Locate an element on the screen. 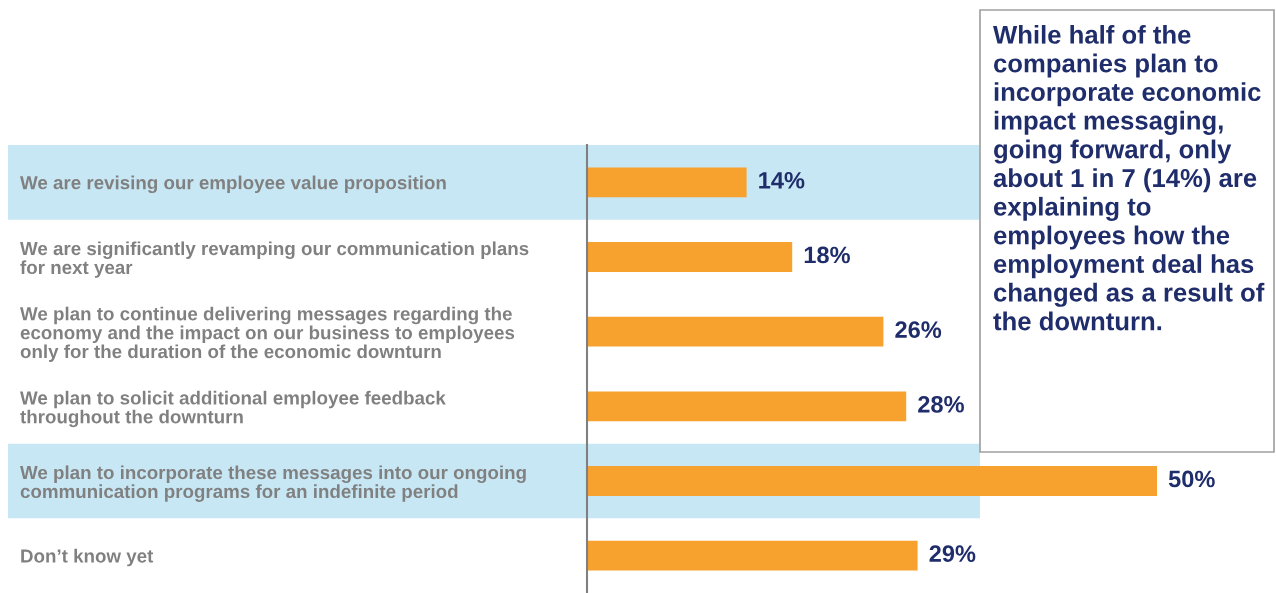 This screenshot has height=593, width=1276. data-label: 14% is located at coordinates (782, 180).